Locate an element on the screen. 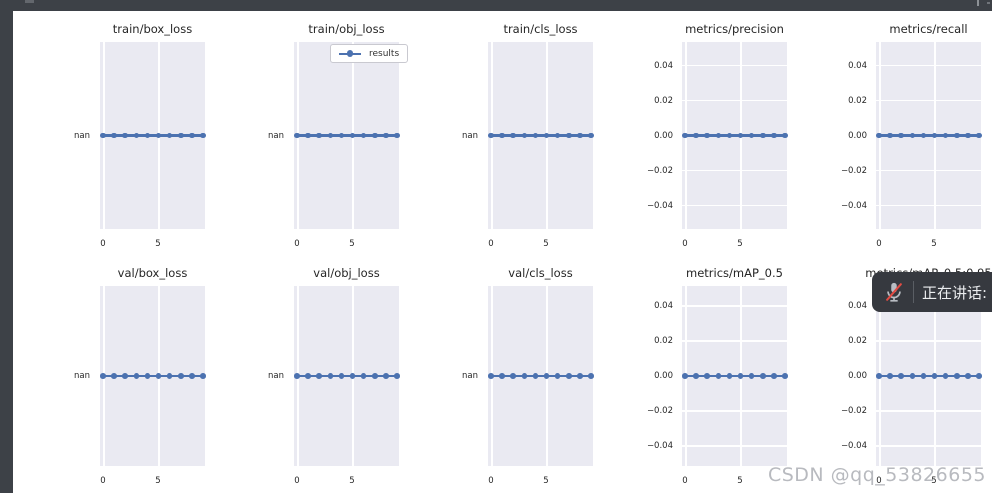 This screenshot has height=493, width=992. titlebar-cursor-mark is located at coordinates (978, 3).